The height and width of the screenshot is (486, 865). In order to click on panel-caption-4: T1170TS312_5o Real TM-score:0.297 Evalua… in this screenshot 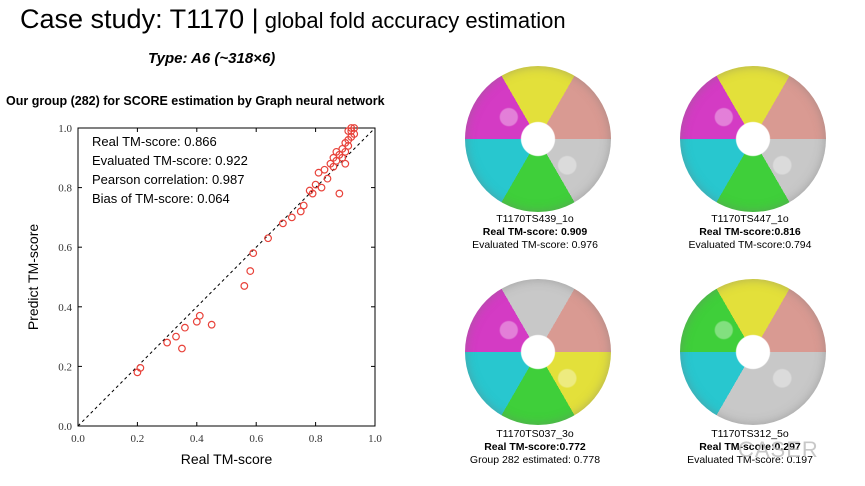, I will do `click(750, 447)`.